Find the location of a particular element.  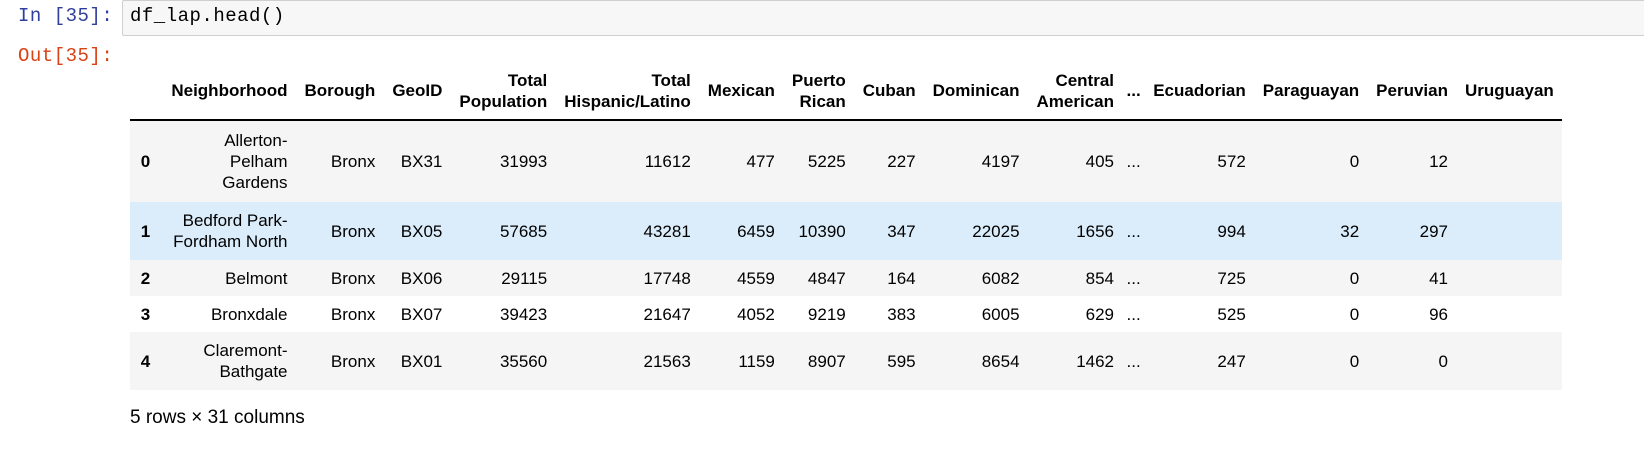

header-index is located at coordinates (145, 91).